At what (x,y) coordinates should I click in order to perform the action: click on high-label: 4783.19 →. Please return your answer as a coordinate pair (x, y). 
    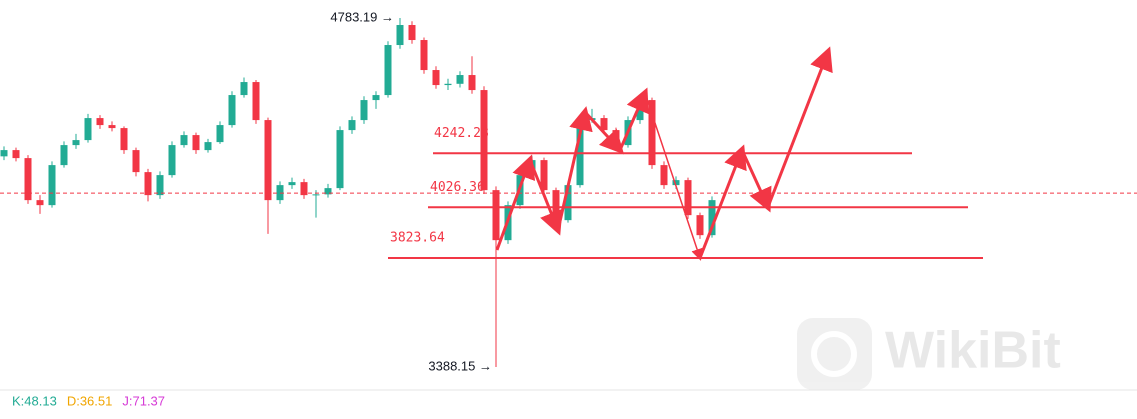
    Looking at the image, I should click on (362, 16).